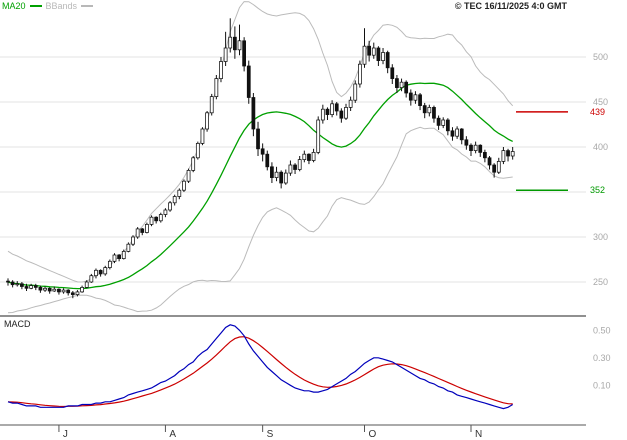  What do you see at coordinates (65, 434) in the screenshot?
I see `month-label: J` at bounding box center [65, 434].